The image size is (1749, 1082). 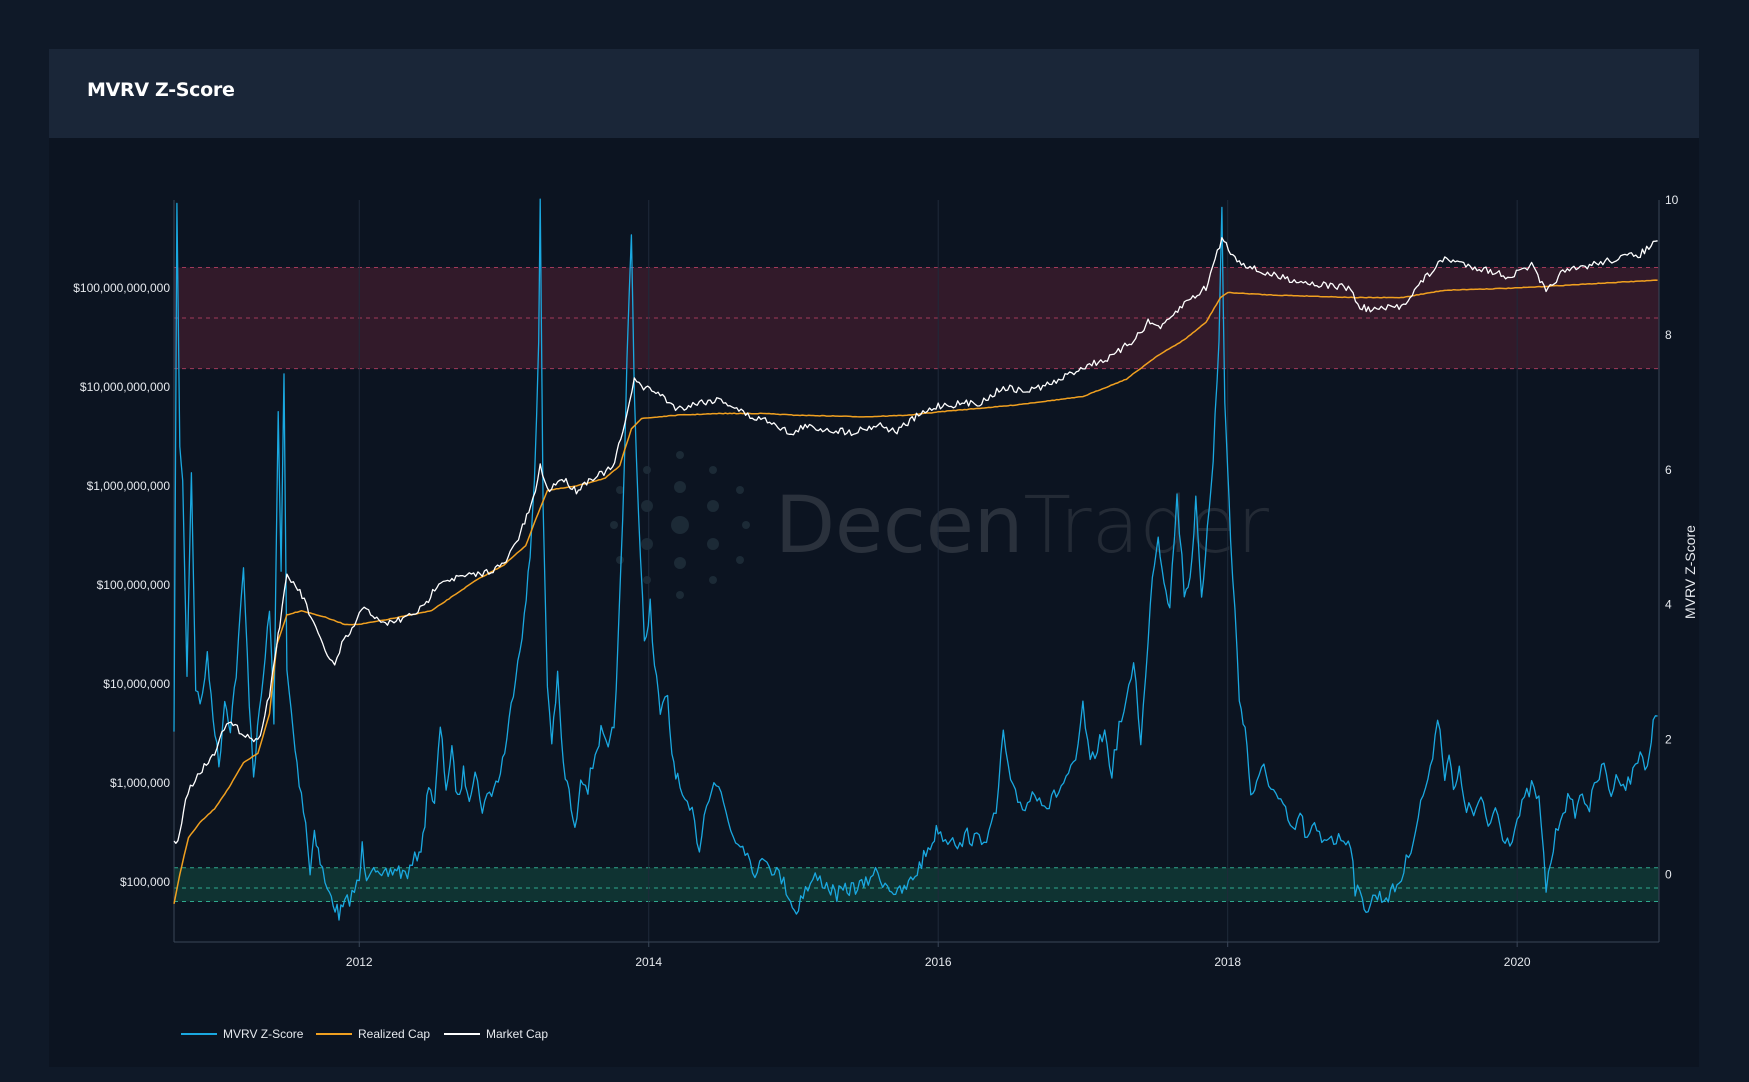 What do you see at coordinates (1690, 572) in the screenshot?
I see `y-right-axis-title: MVRV Z-Score` at bounding box center [1690, 572].